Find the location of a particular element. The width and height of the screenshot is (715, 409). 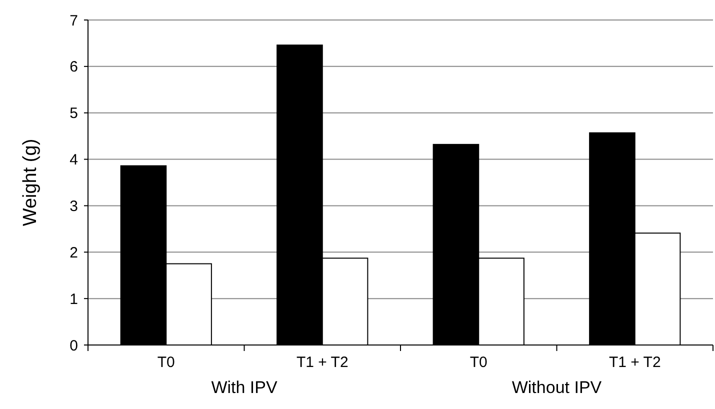

y-tick-label: 7 is located at coordinates (74, 21).